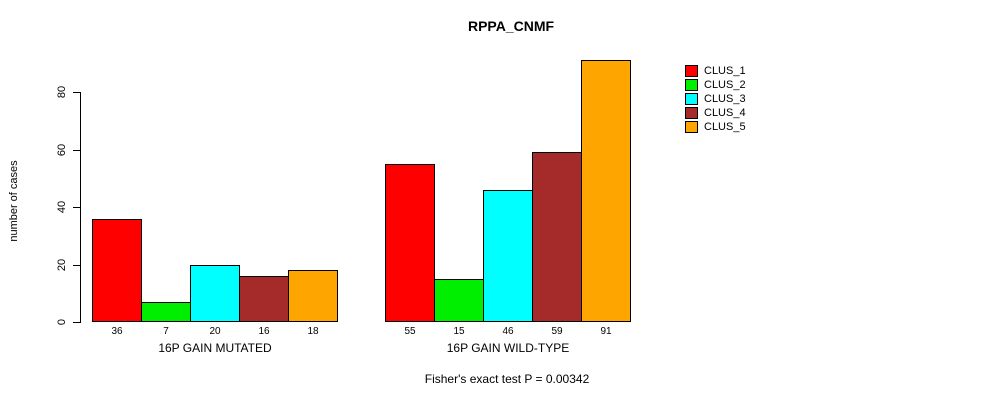  Describe the element at coordinates (62, 149) in the screenshot. I see `y-tick-label: 60` at that location.